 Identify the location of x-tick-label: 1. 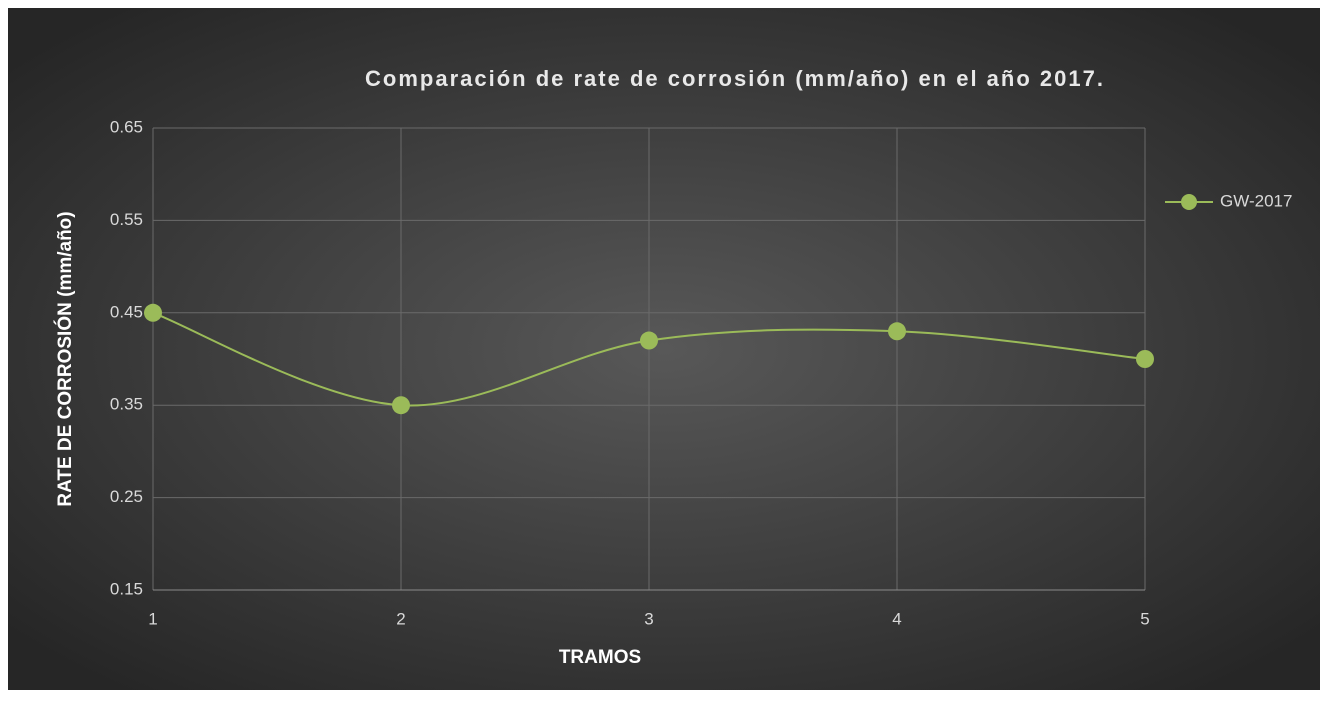
(152, 618).